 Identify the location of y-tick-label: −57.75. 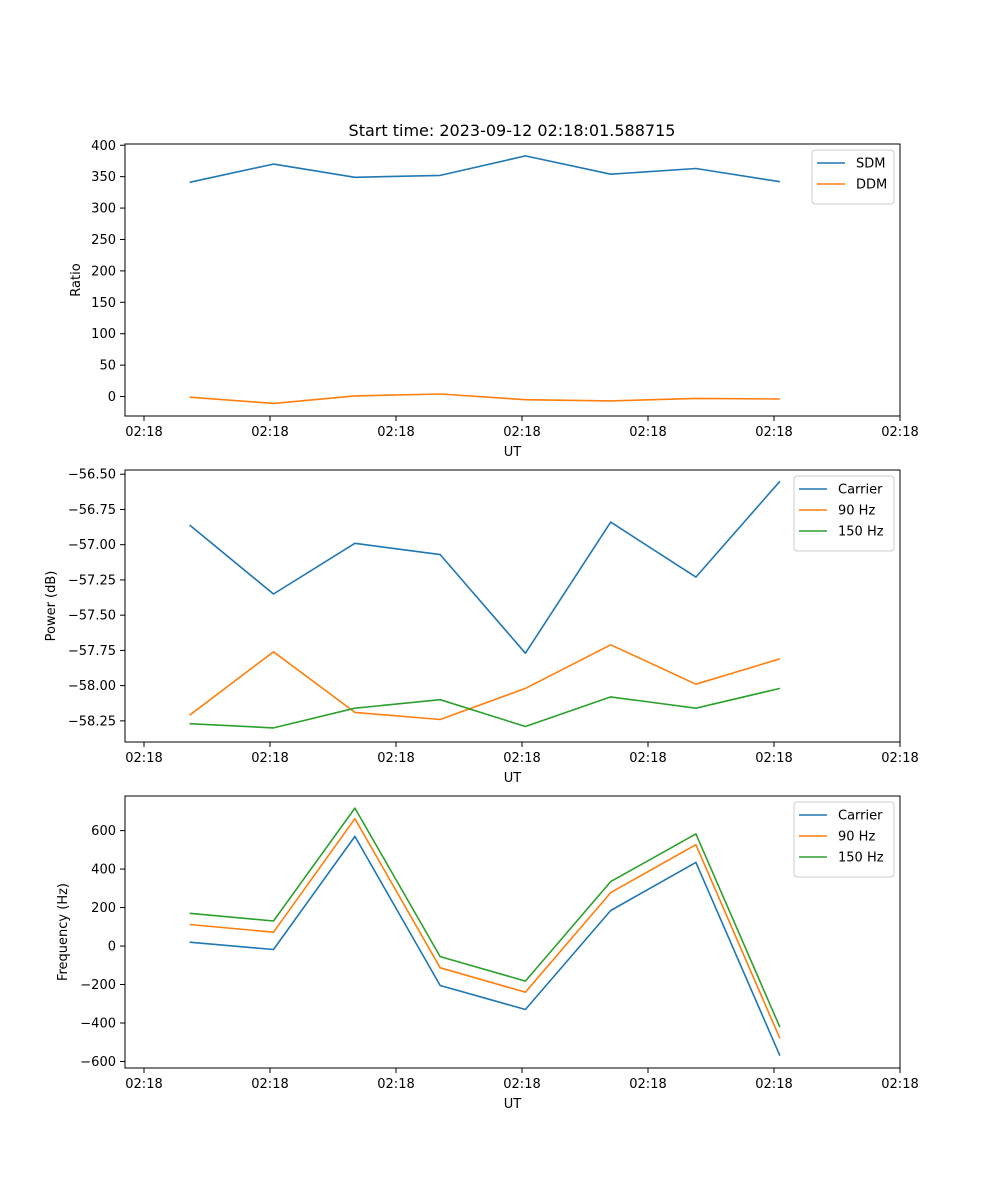
(92, 651).